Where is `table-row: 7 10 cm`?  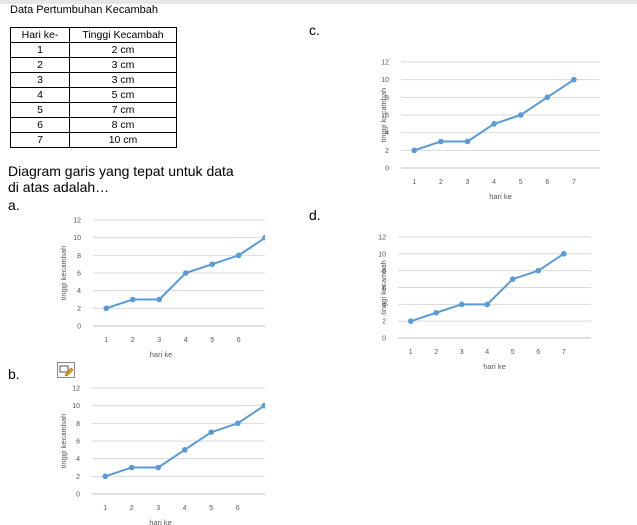 table-row: 7 10 cm is located at coordinates (93, 140).